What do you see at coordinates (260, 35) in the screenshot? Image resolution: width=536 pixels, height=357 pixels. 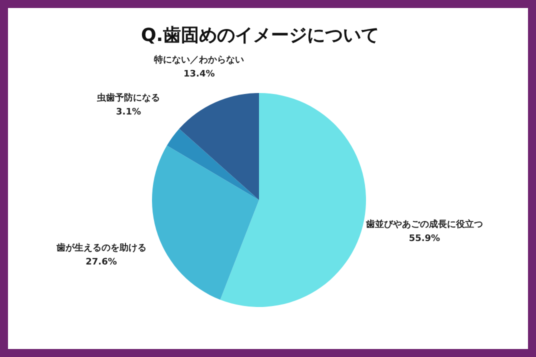 I see `chart-title: Q.歯固めのイメージについて` at bounding box center [260, 35].